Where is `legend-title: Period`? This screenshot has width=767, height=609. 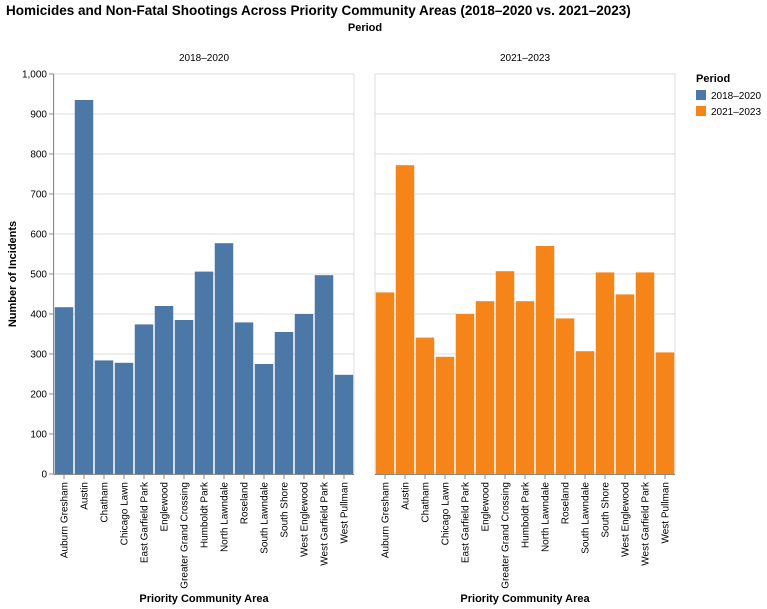 legend-title: Period is located at coordinates (713, 79).